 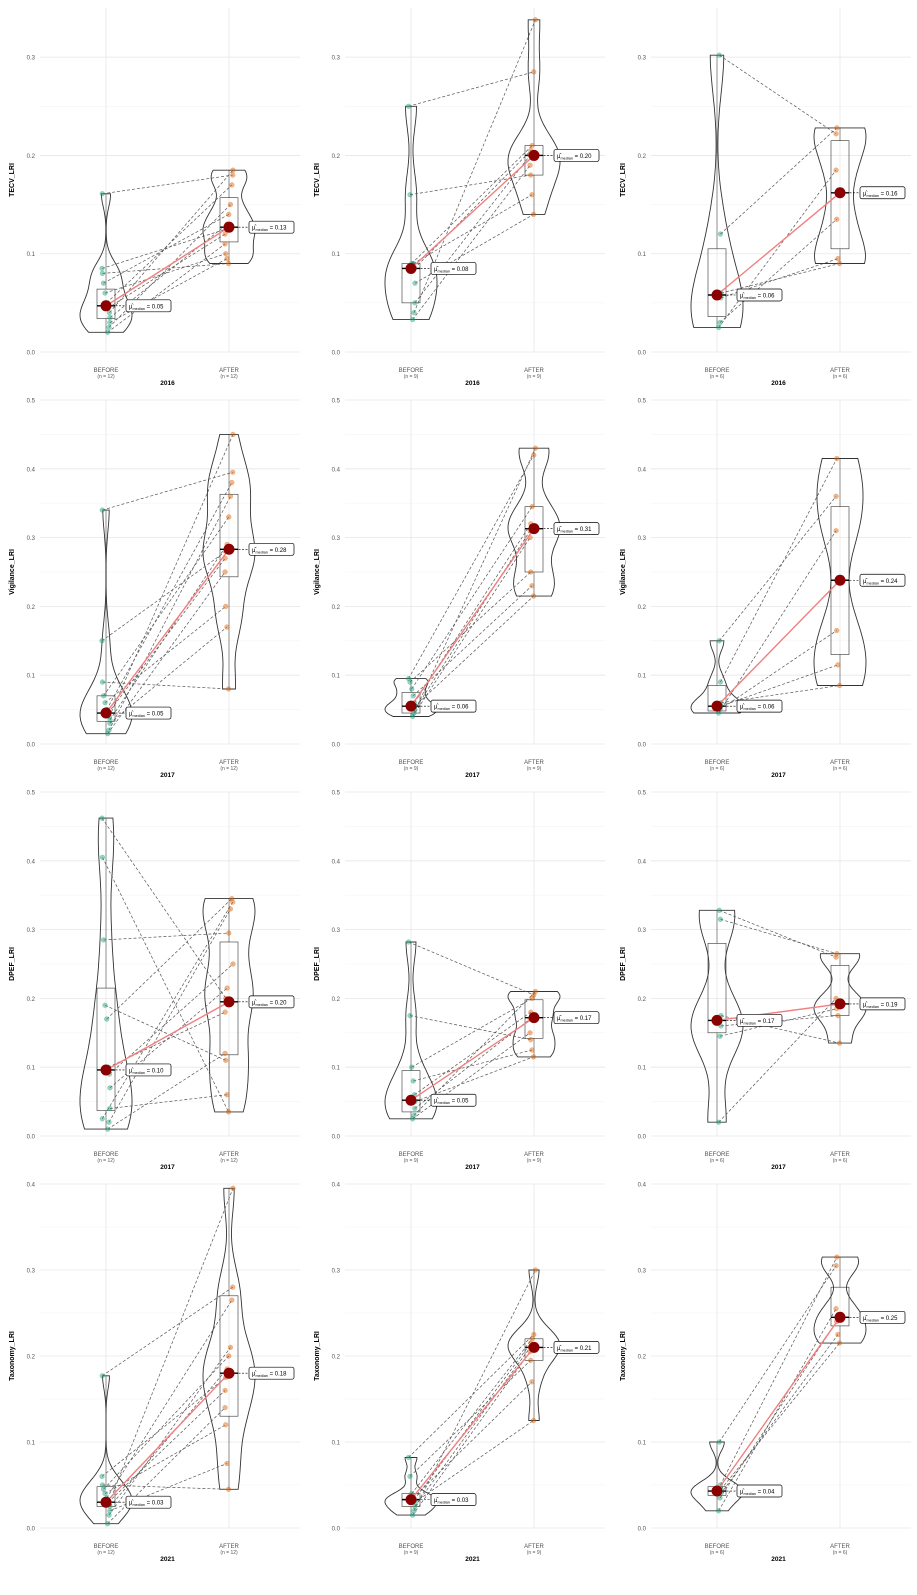 What do you see at coordinates (158, 1504) in the screenshot?
I see `median-value: 0.03` at bounding box center [158, 1504].